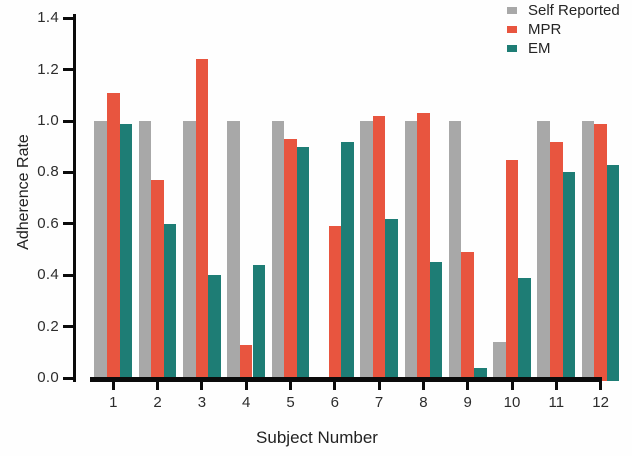  I want to click on y-tick-label-0.6: 0.6, so click(48, 223).